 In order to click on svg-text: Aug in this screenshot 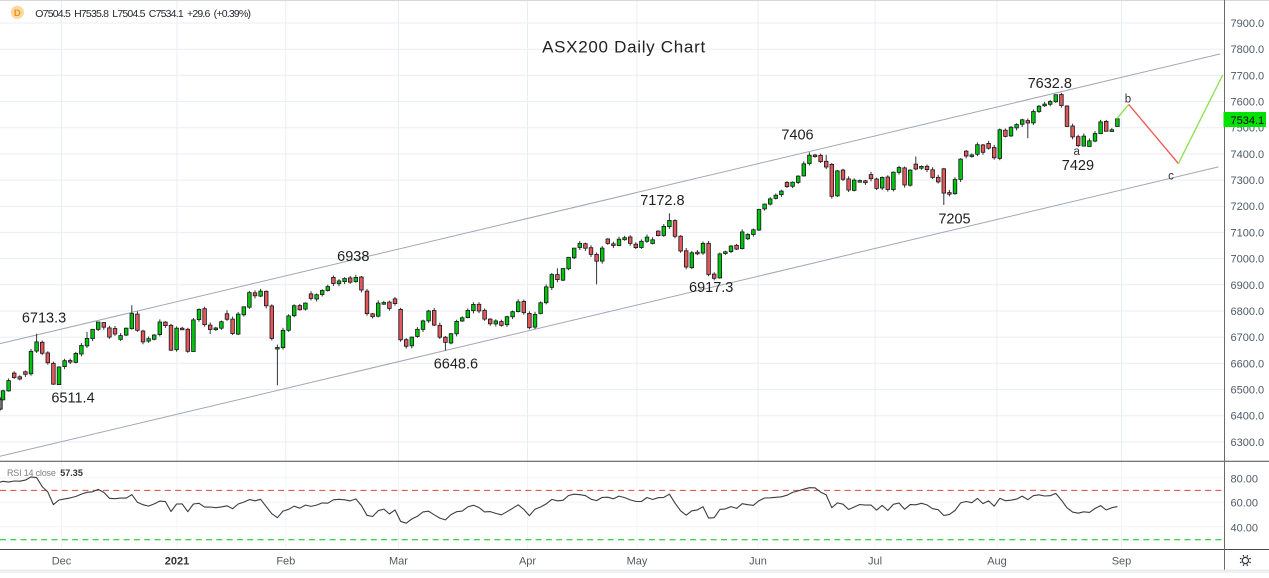, I will do `click(997, 562)`.